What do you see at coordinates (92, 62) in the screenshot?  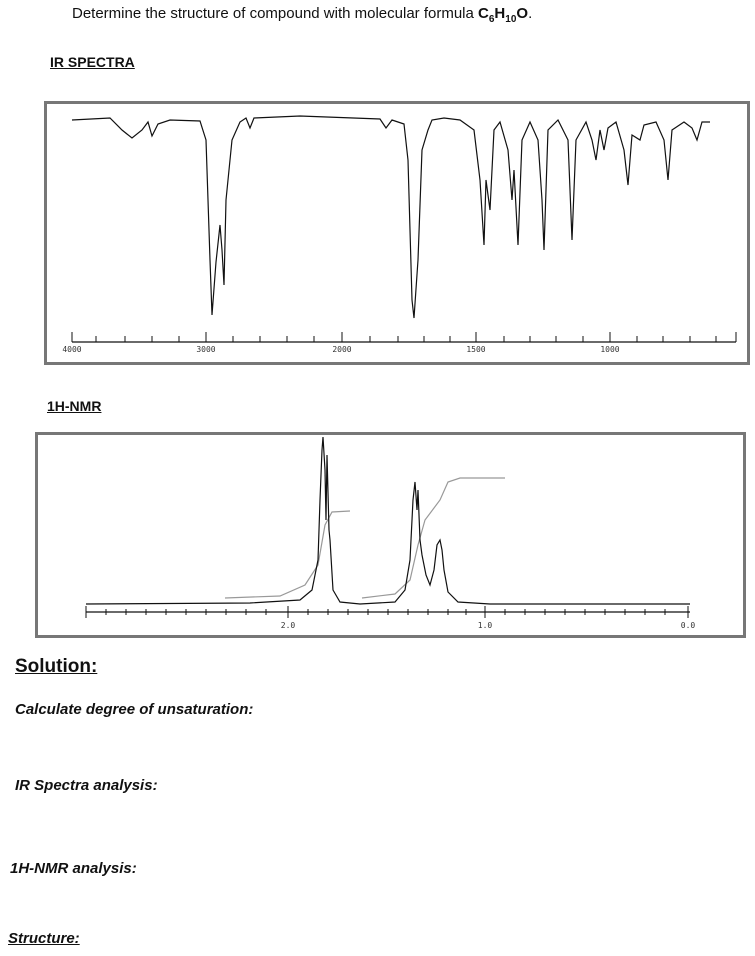 I see `ir-title: IR SPECTRA` at bounding box center [92, 62].